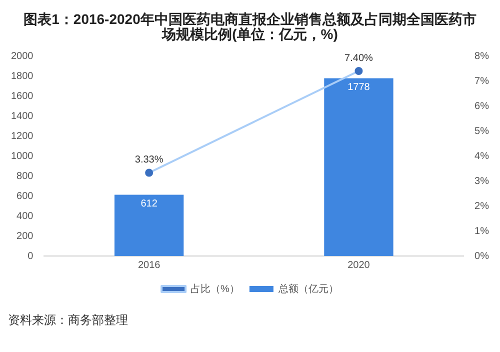 This screenshot has width=500, height=352. I want to click on data-label: 612, so click(149, 204).